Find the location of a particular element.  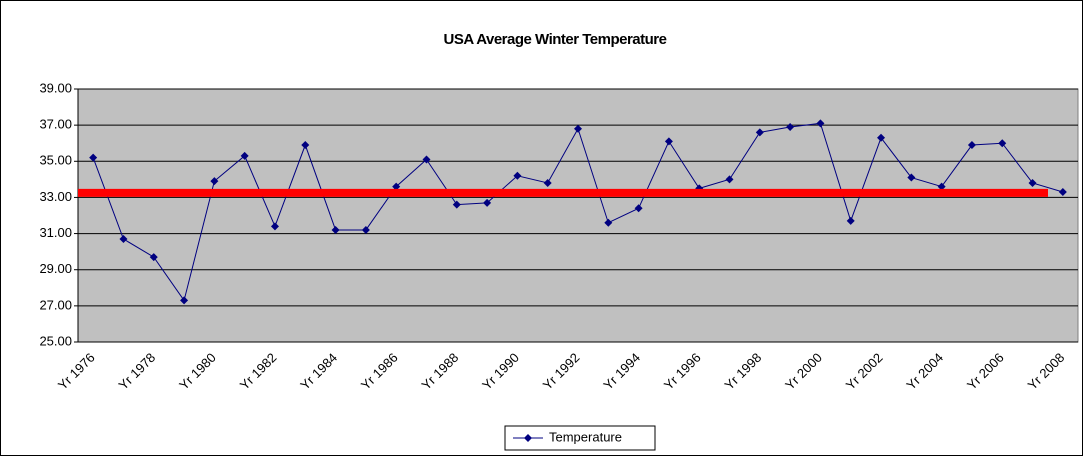

legend-label: Temperature is located at coordinates (585, 436).